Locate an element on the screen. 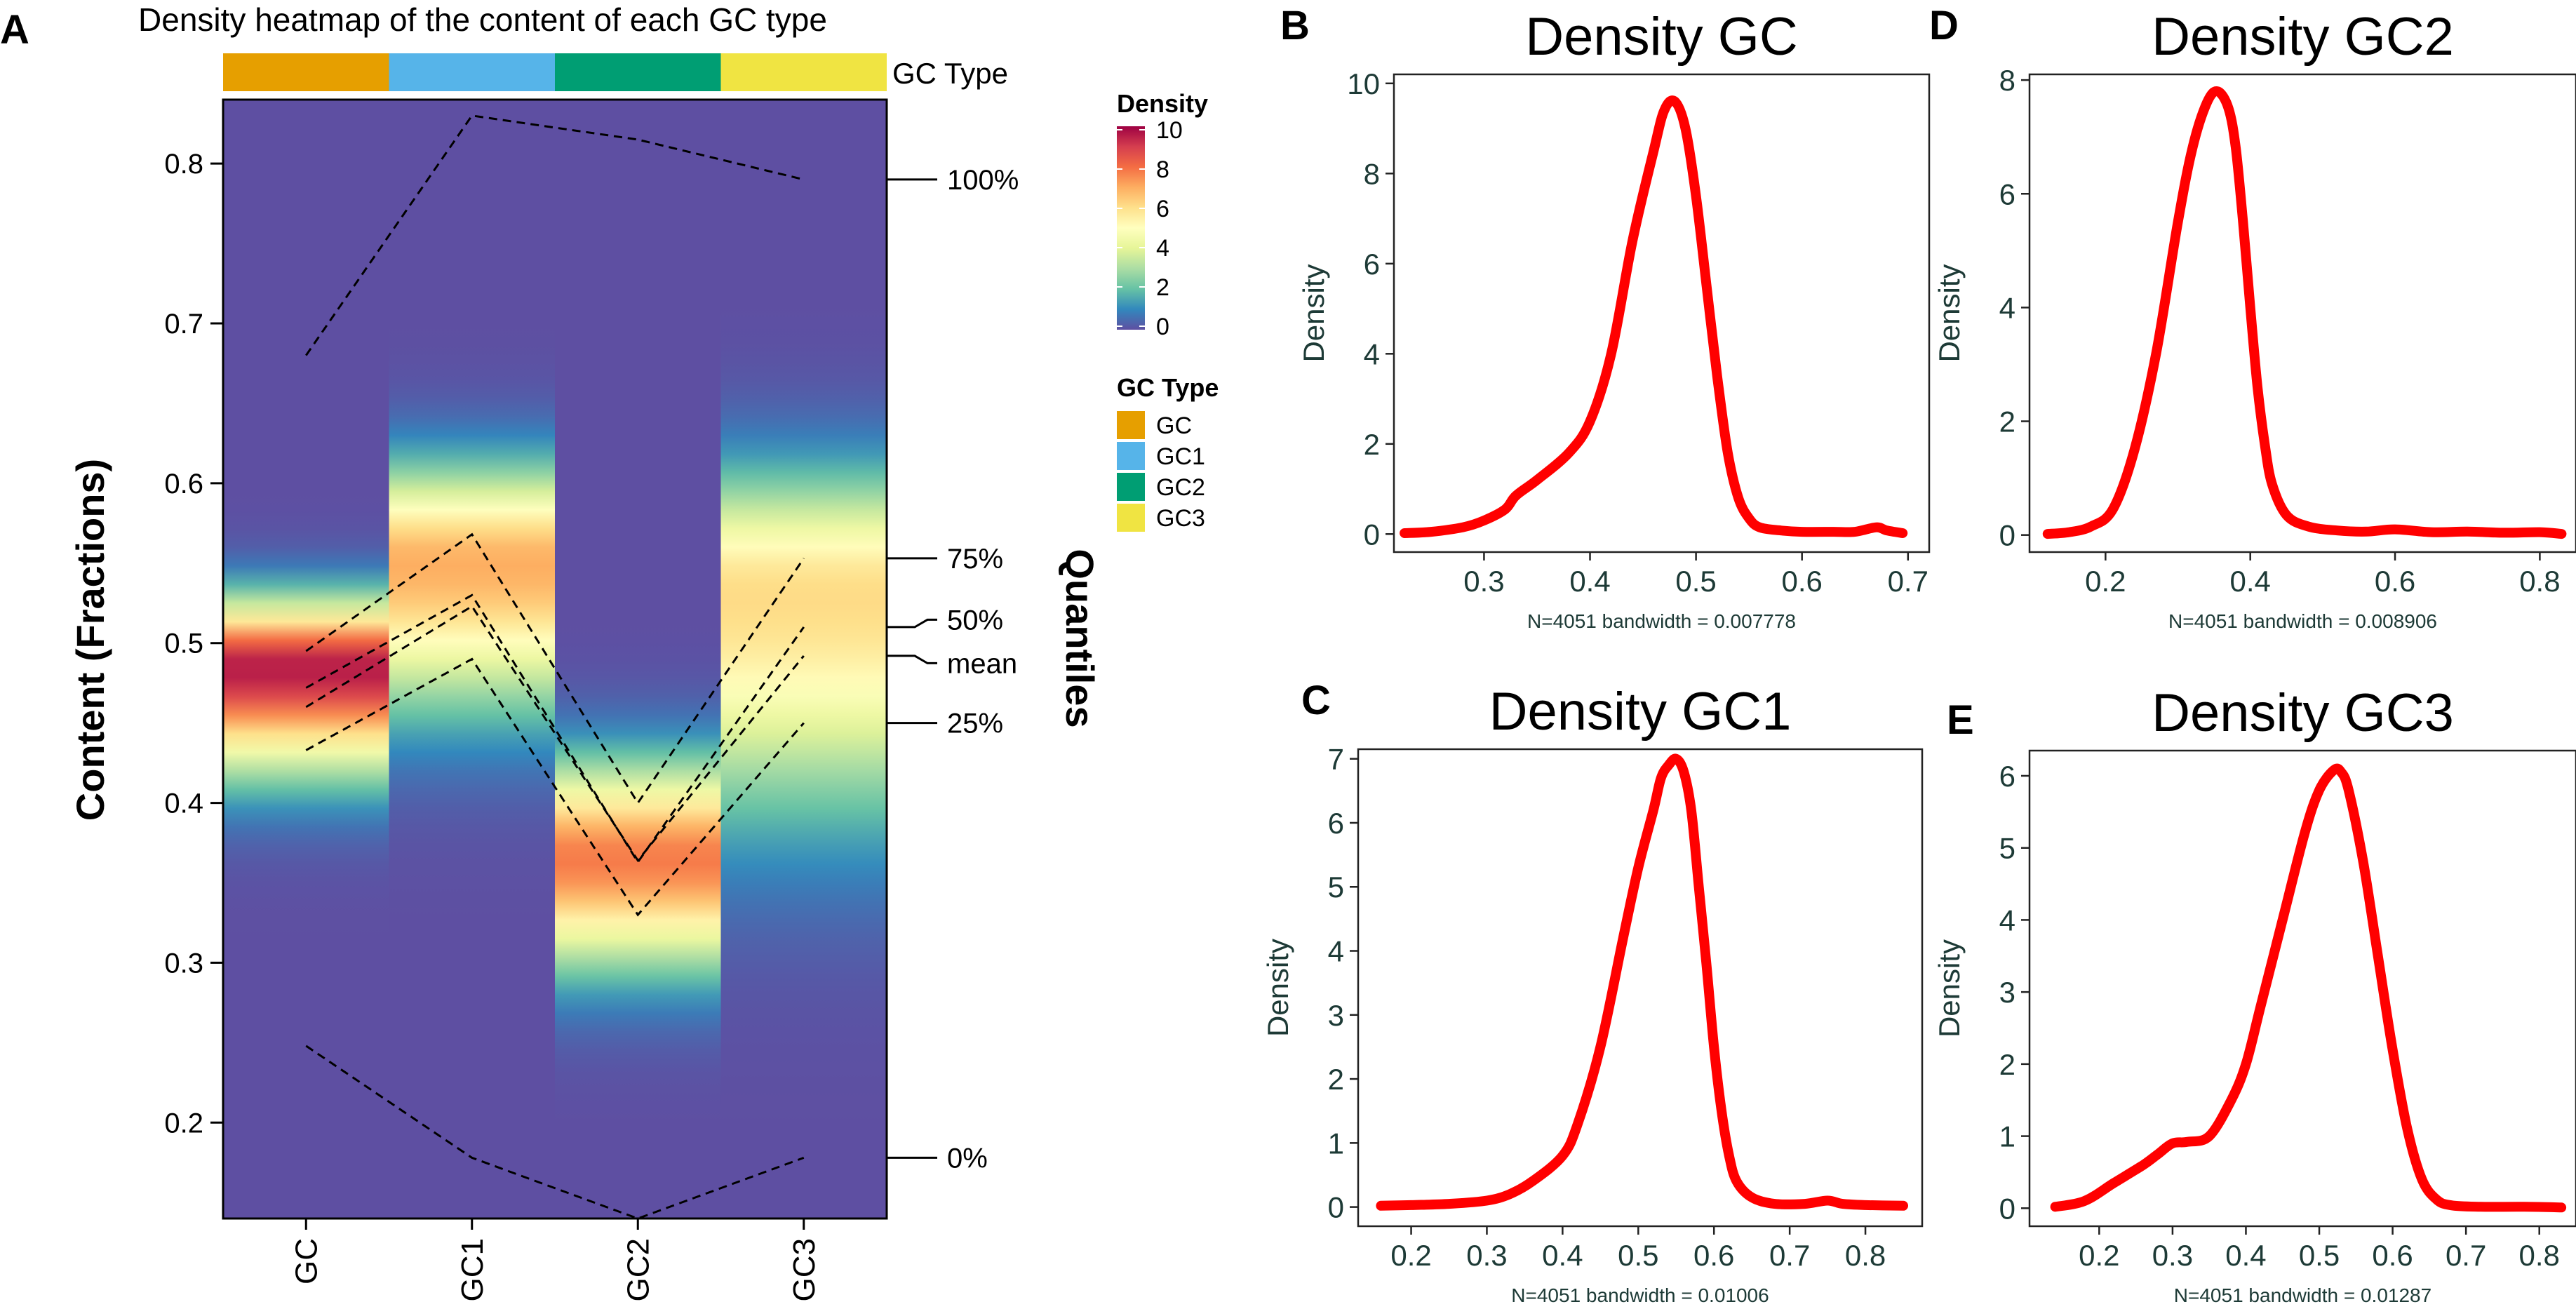 The width and height of the screenshot is (2576, 1309). panel-d-x-tick-label: 0.8 is located at coordinates (2539, 582).